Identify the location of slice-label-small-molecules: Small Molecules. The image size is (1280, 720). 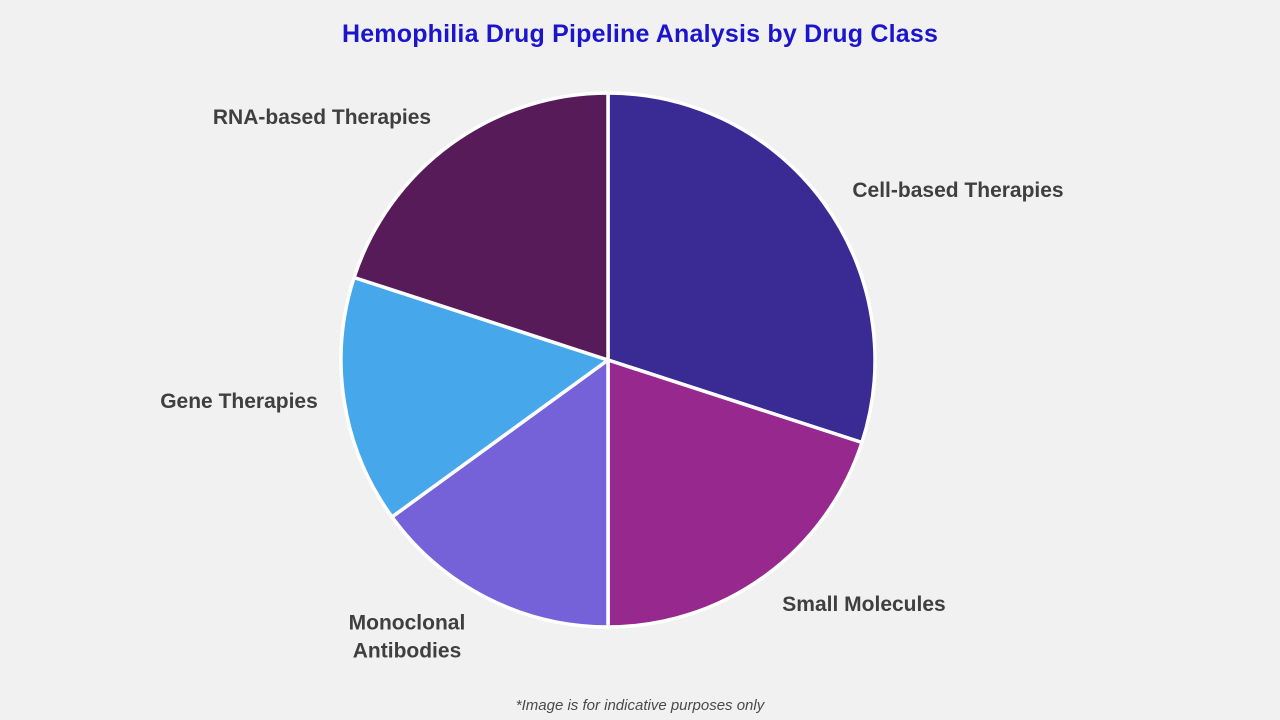
(864, 604).